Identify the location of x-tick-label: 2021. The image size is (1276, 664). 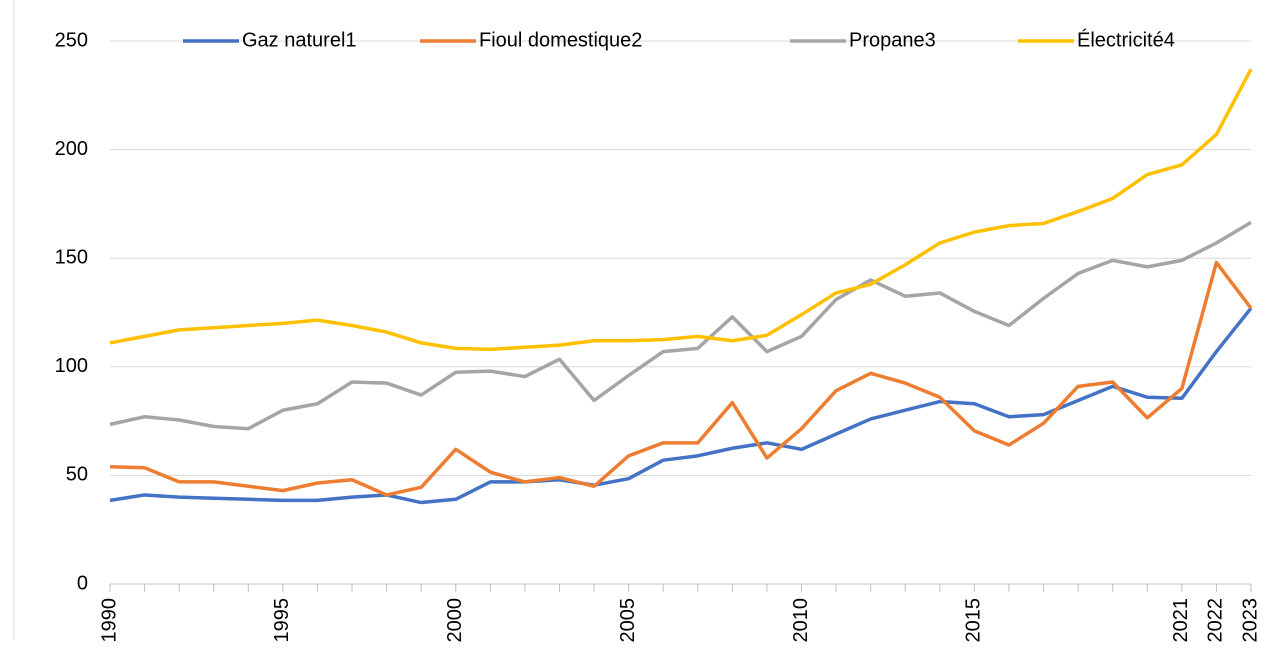
(1181, 620).